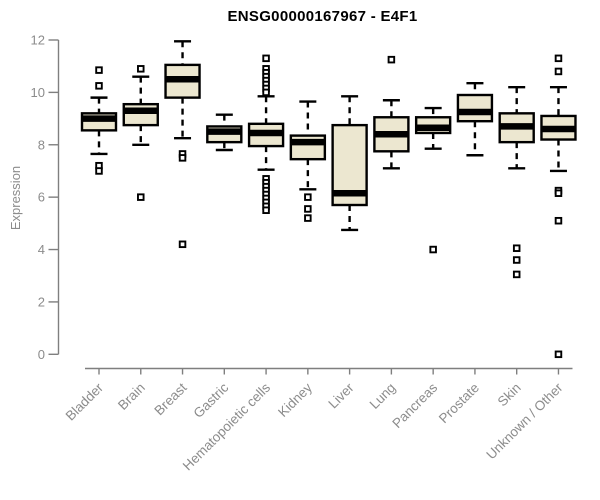 The height and width of the screenshot is (500, 600). Describe the element at coordinates (295, 400) in the screenshot. I see `x-tick-label-kidney: Kidney` at that location.